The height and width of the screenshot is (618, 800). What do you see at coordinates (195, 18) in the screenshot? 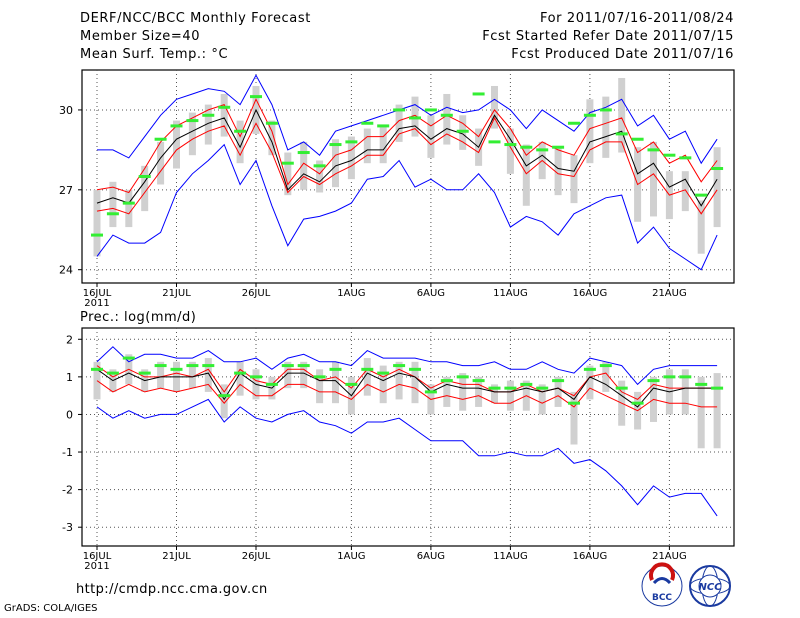
I see `chart-title: DERF/NCC/BCC Monthly Forecast` at bounding box center [195, 18].